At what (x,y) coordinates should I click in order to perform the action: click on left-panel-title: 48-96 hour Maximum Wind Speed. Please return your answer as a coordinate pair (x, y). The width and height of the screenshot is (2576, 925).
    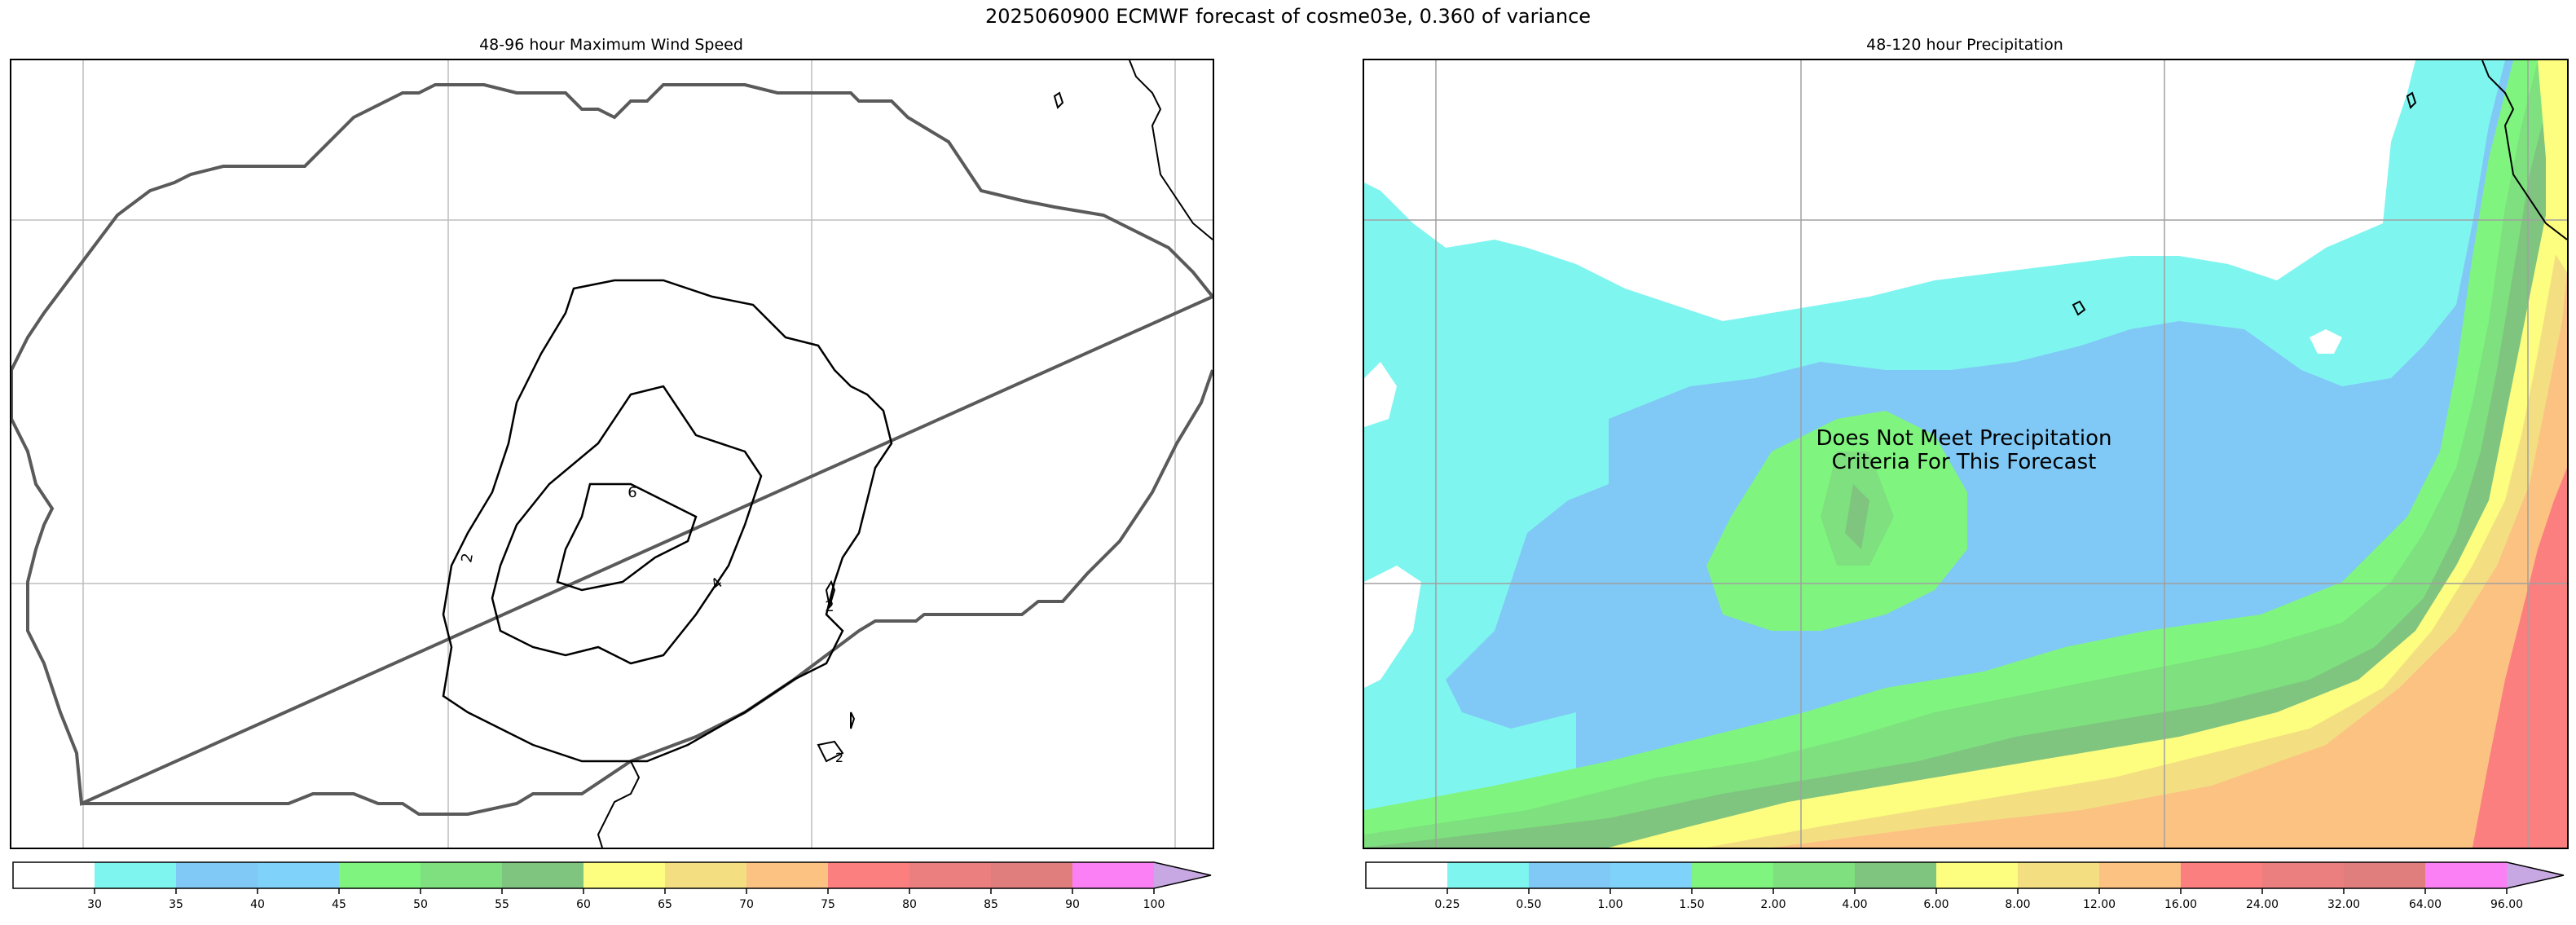
    Looking at the image, I should click on (611, 45).